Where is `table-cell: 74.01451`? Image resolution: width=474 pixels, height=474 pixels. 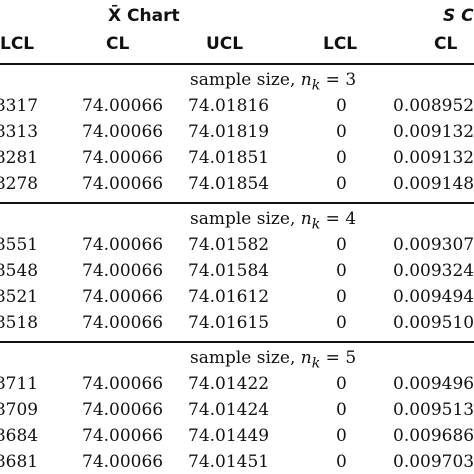
table-cell: 74.01451 is located at coordinates (229, 462).